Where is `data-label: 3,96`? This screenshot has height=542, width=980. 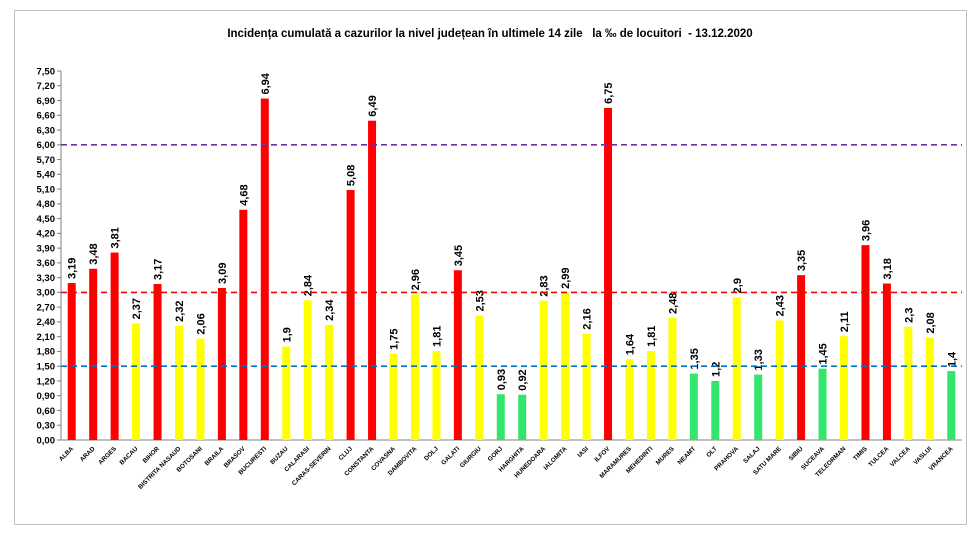
data-label: 3,96 is located at coordinates (866, 230).